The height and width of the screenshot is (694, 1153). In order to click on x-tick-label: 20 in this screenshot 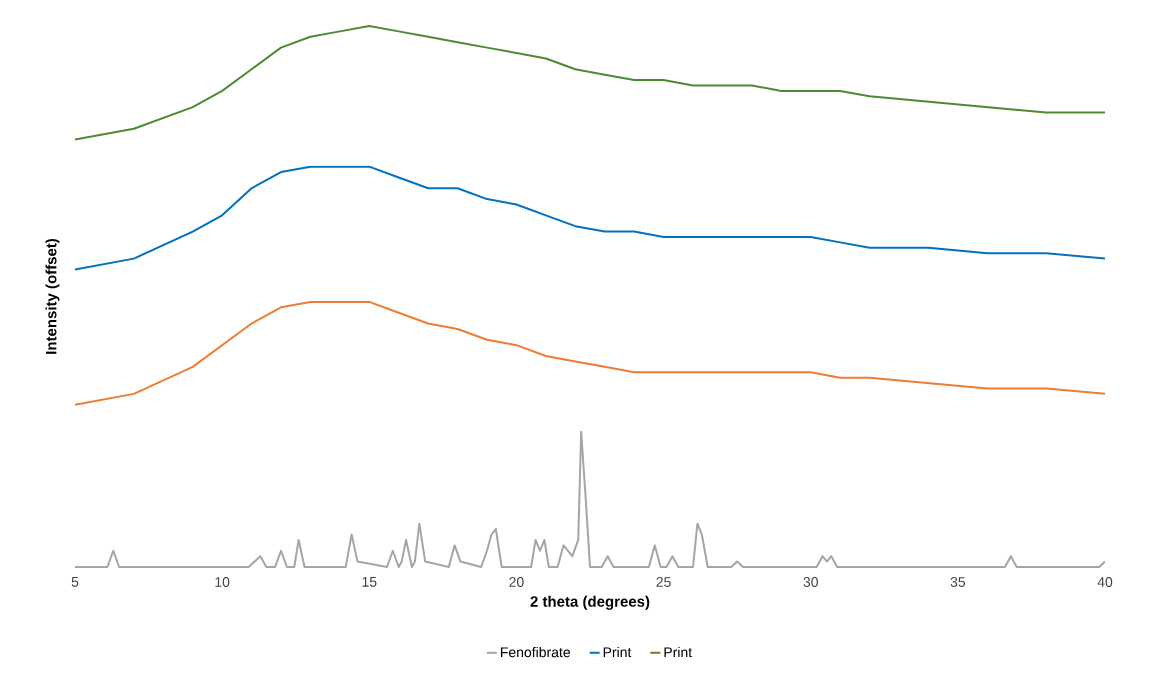, I will do `click(516, 582)`.